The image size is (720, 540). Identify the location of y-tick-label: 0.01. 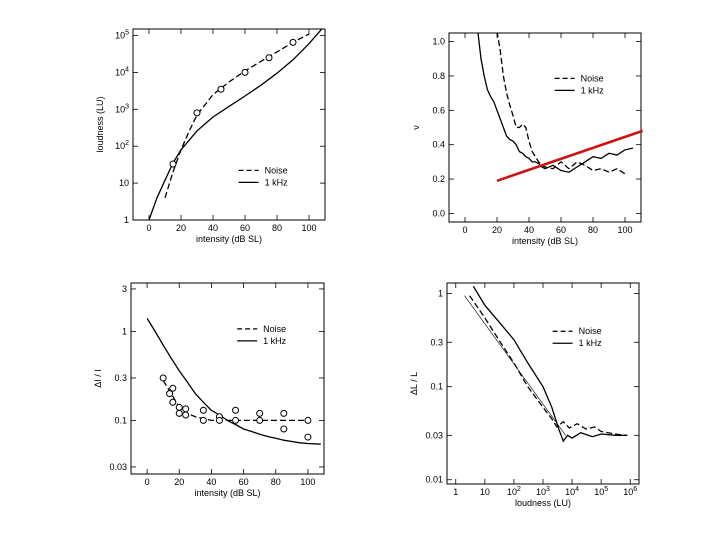
(434, 480).